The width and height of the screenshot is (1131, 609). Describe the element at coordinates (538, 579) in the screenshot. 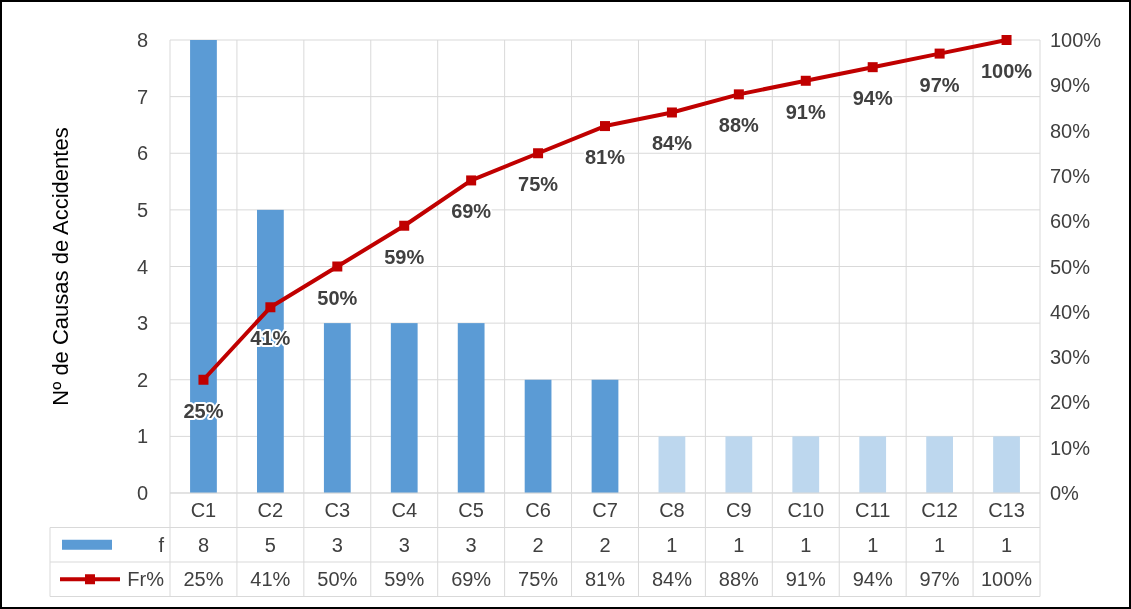

I see `data-label: 75%` at that location.